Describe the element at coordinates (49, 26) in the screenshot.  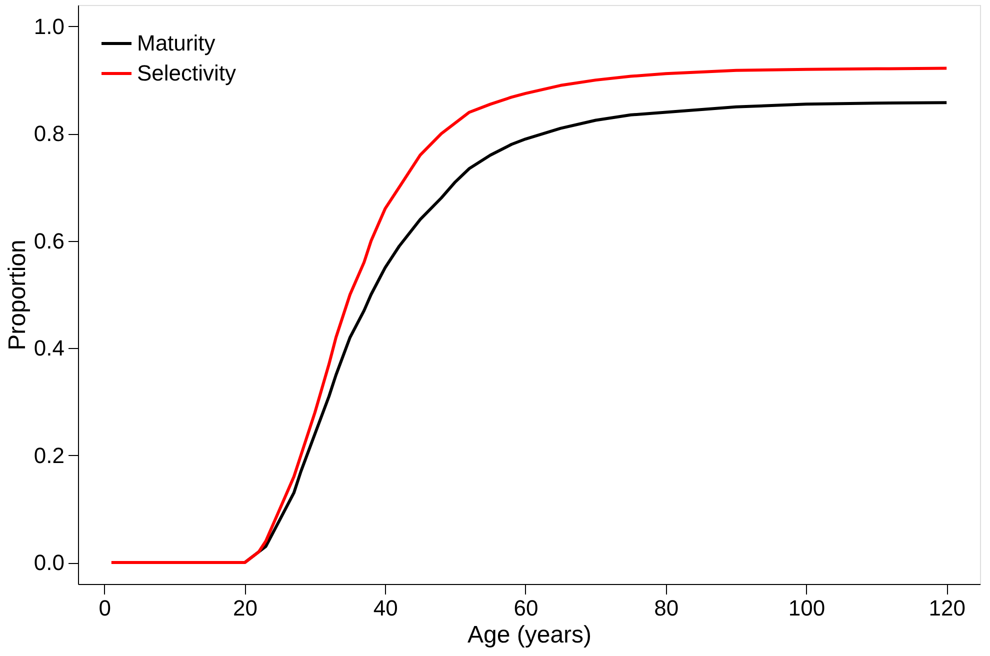
I see `y-tick-label: 1.0` at that location.